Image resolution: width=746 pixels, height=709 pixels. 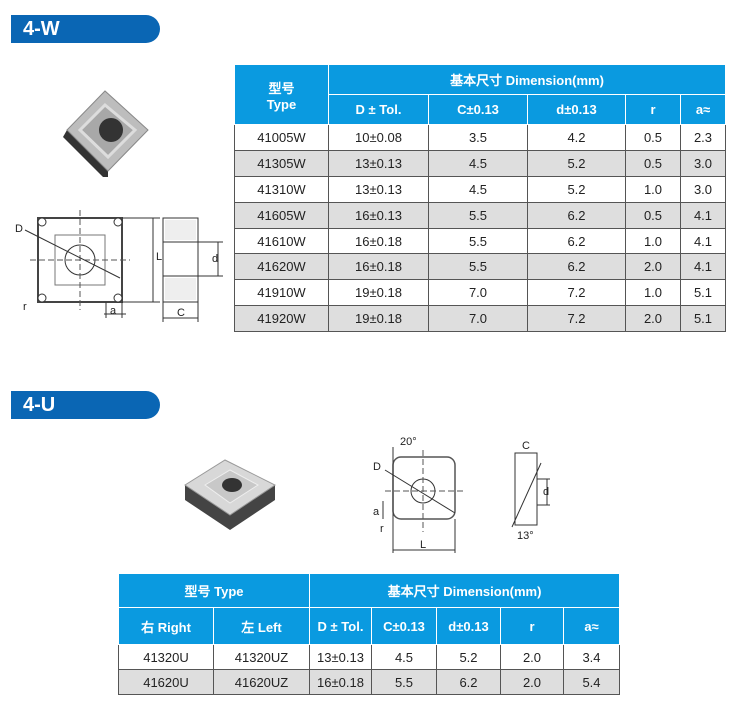 What do you see at coordinates (525, 536) in the screenshot?
I see `label-angle-13: 13°` at bounding box center [525, 536].